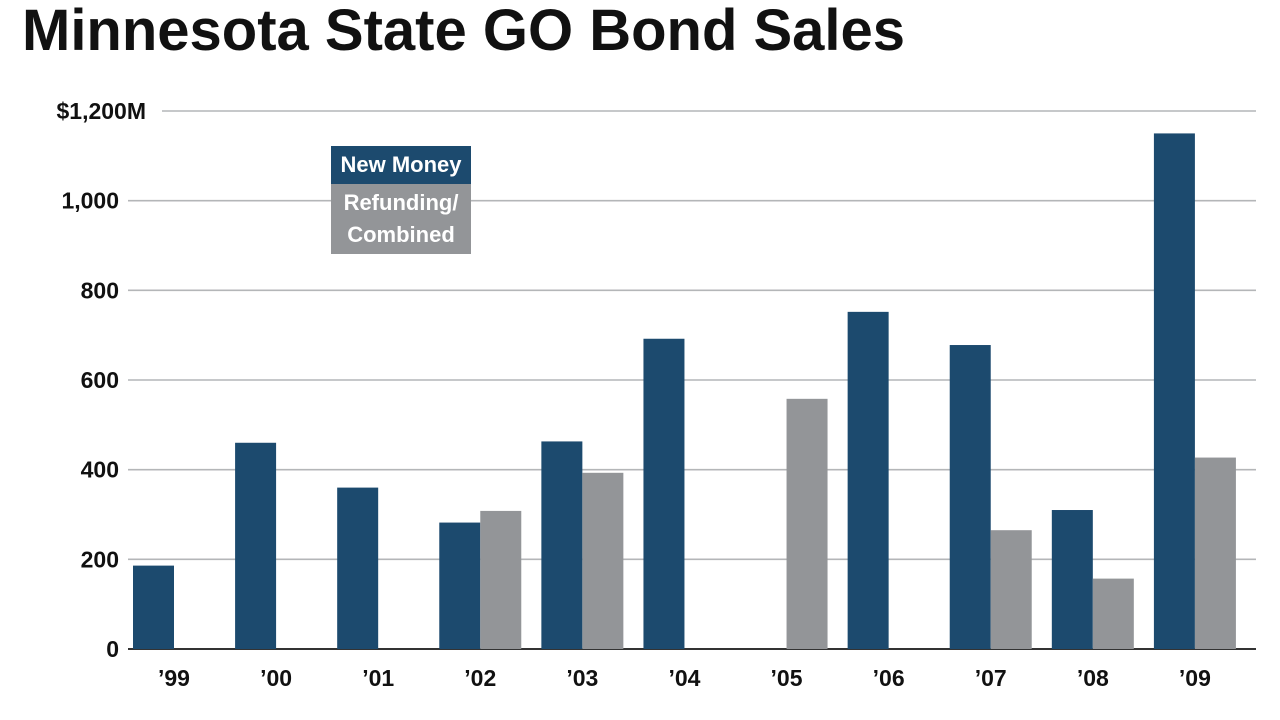 This screenshot has width=1280, height=720. I want to click on y-tick-label: 600, so click(100, 380).